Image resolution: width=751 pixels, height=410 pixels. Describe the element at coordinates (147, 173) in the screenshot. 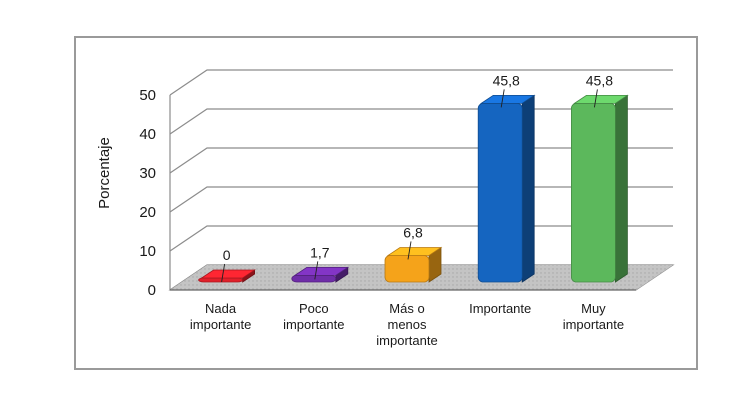

I see `y-tick-label: 30` at that location.